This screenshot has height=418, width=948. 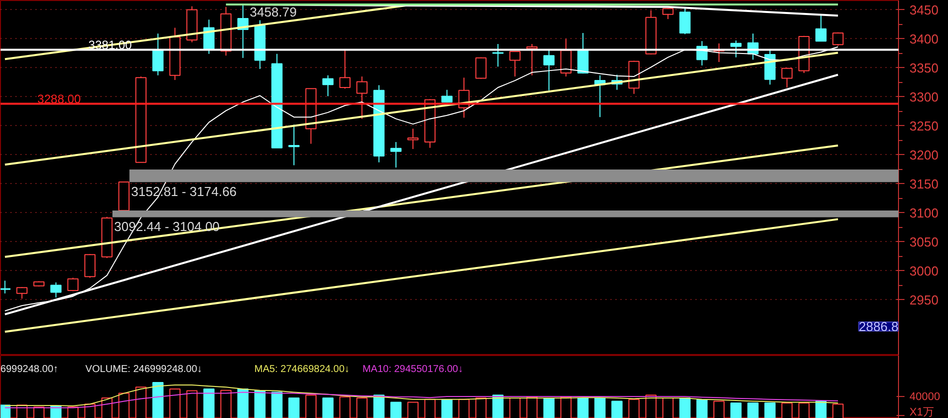 I want to click on ref-line-label: 3288.00, so click(x=59, y=99).